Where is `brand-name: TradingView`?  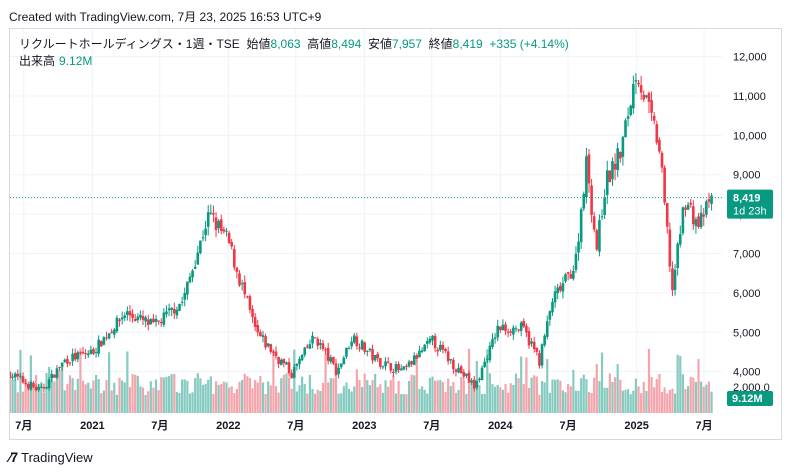 brand-name: TradingView is located at coordinates (57, 457).